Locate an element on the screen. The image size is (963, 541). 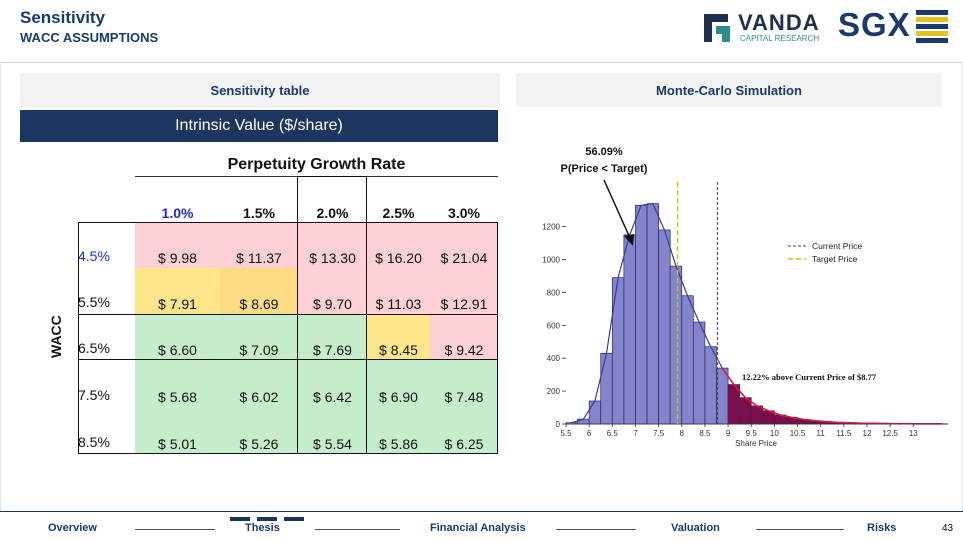
table-cell: $ 13.30 is located at coordinates (332, 245).